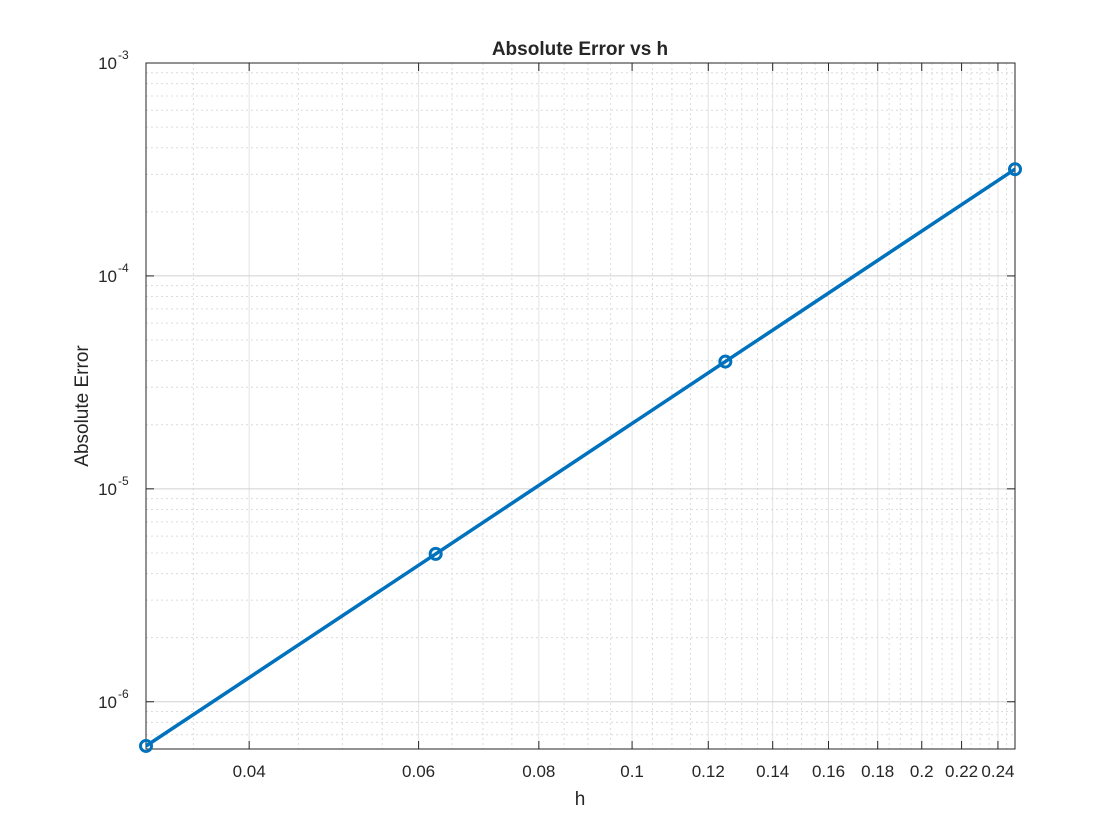  I want to click on x-tick-label: 0.06, so click(418, 771).